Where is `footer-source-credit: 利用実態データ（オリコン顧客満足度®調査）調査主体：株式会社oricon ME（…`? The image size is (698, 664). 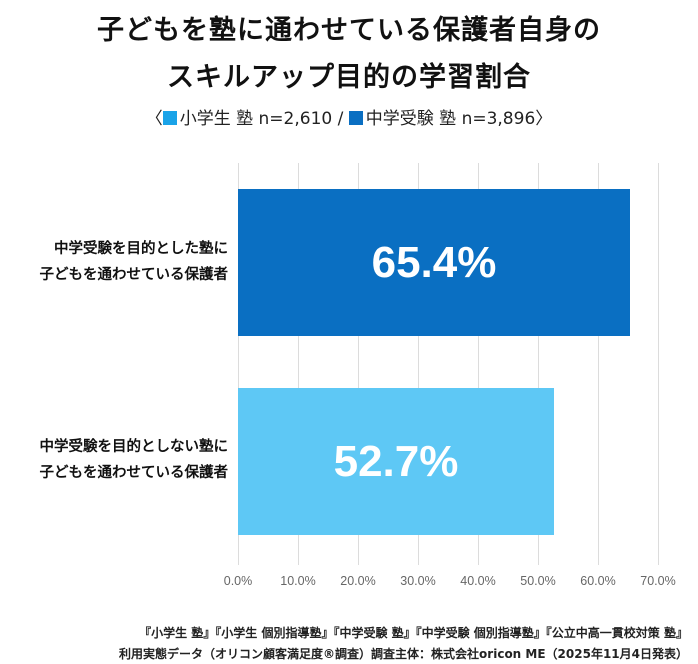
footer-source-credit: 利用実態データ（オリコン顧客満足度®調査）調査主体：株式会社oricon ME（… is located at coordinates (403, 654).